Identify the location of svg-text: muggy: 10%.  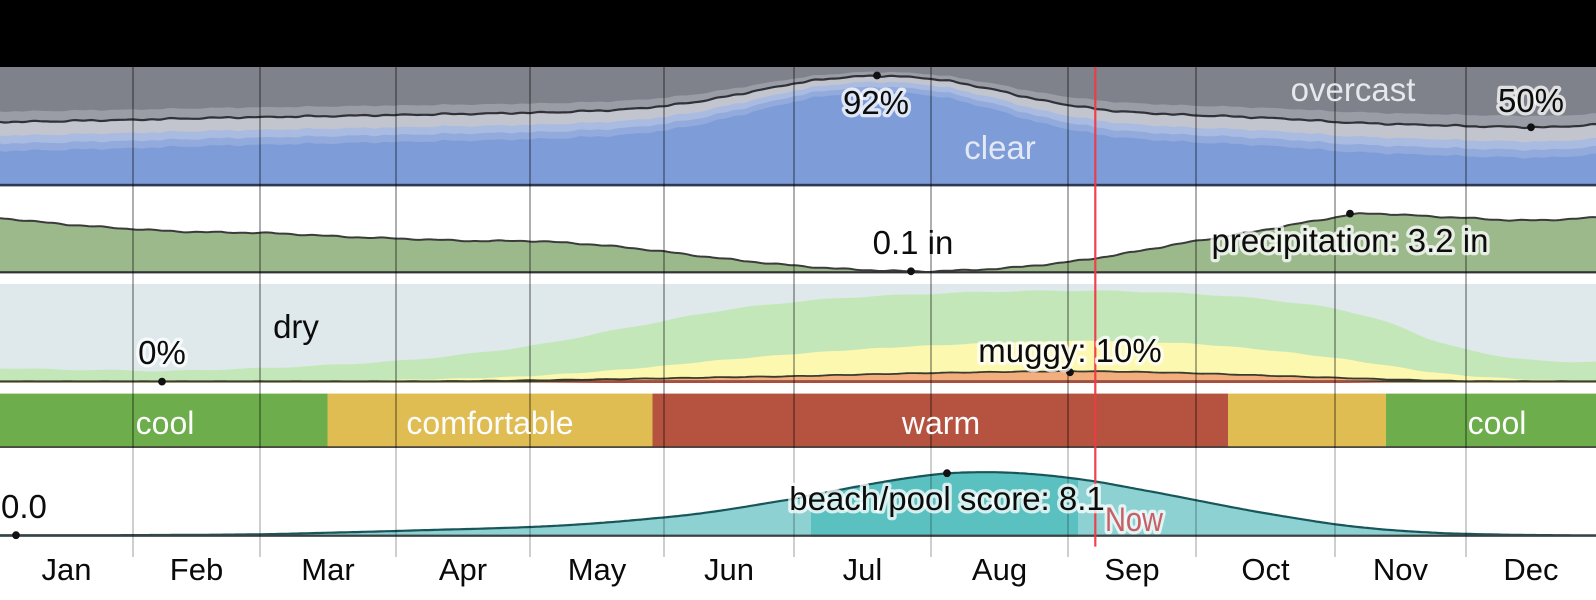
(1069, 350).